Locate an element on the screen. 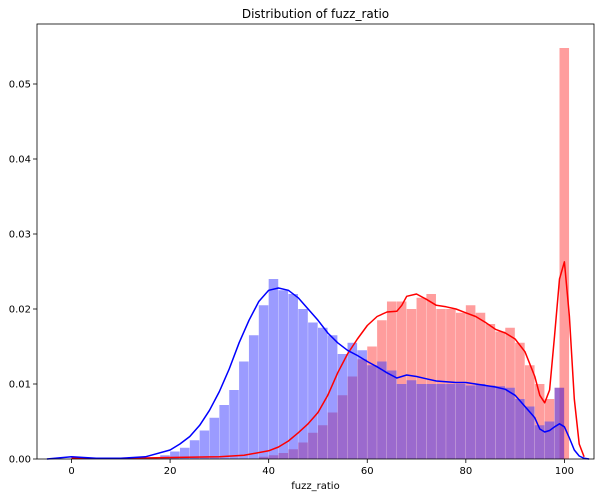 The height and width of the screenshot is (497, 601). y-tick-label: 0.04 is located at coordinates (20, 160).